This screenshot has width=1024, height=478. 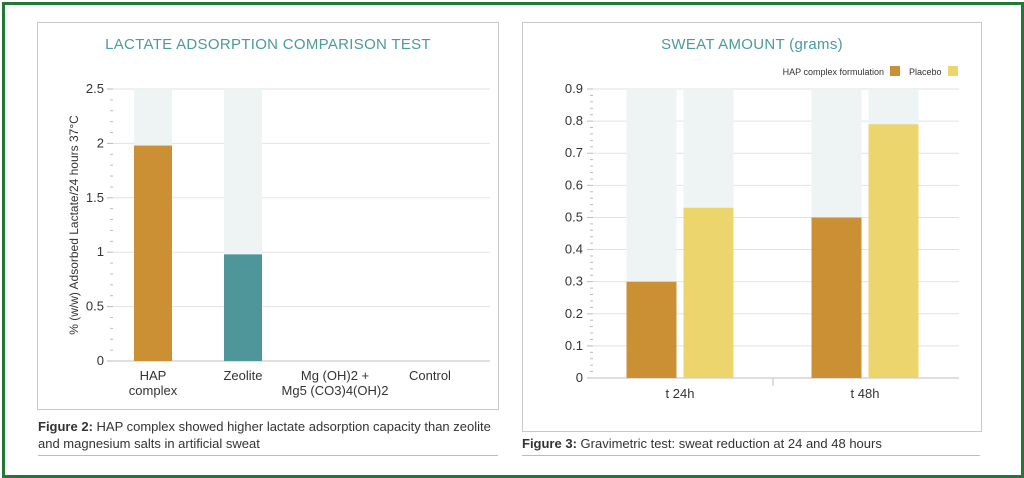 What do you see at coordinates (574, 249) in the screenshot?
I see `y-tick-label: 0.4` at bounding box center [574, 249].